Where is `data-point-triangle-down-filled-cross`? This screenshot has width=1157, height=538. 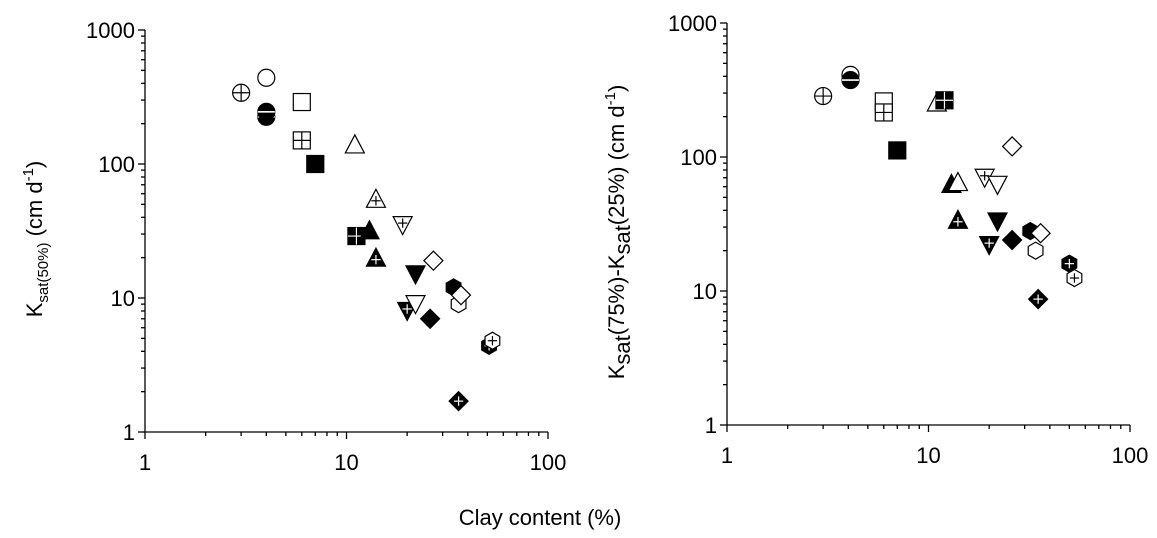 data-point-triangle-down-filled-cross is located at coordinates (989, 246).